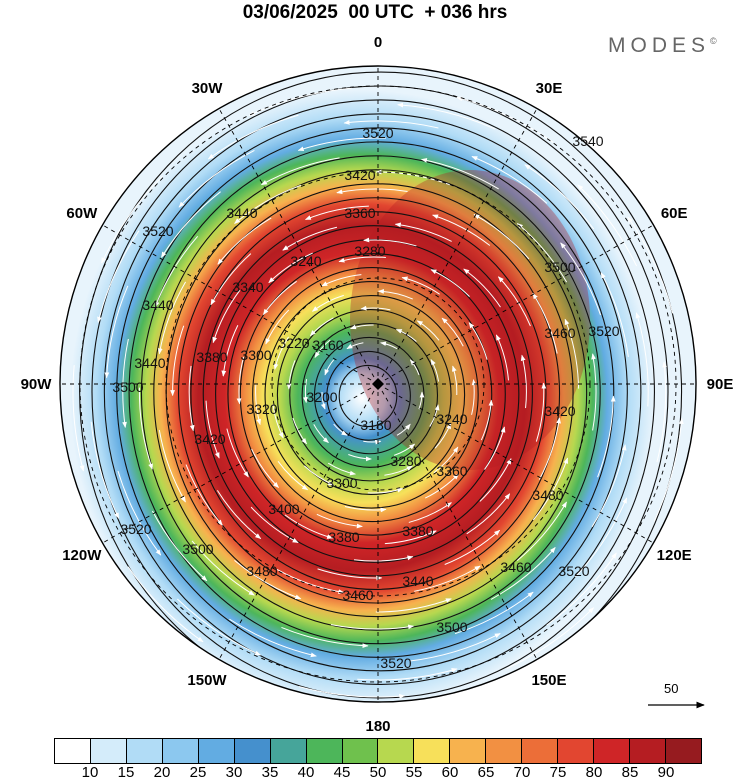 This screenshot has width=750, height=782. Describe the element at coordinates (198, 772) in the screenshot. I see `colorbar-tick-label: 25` at that location.